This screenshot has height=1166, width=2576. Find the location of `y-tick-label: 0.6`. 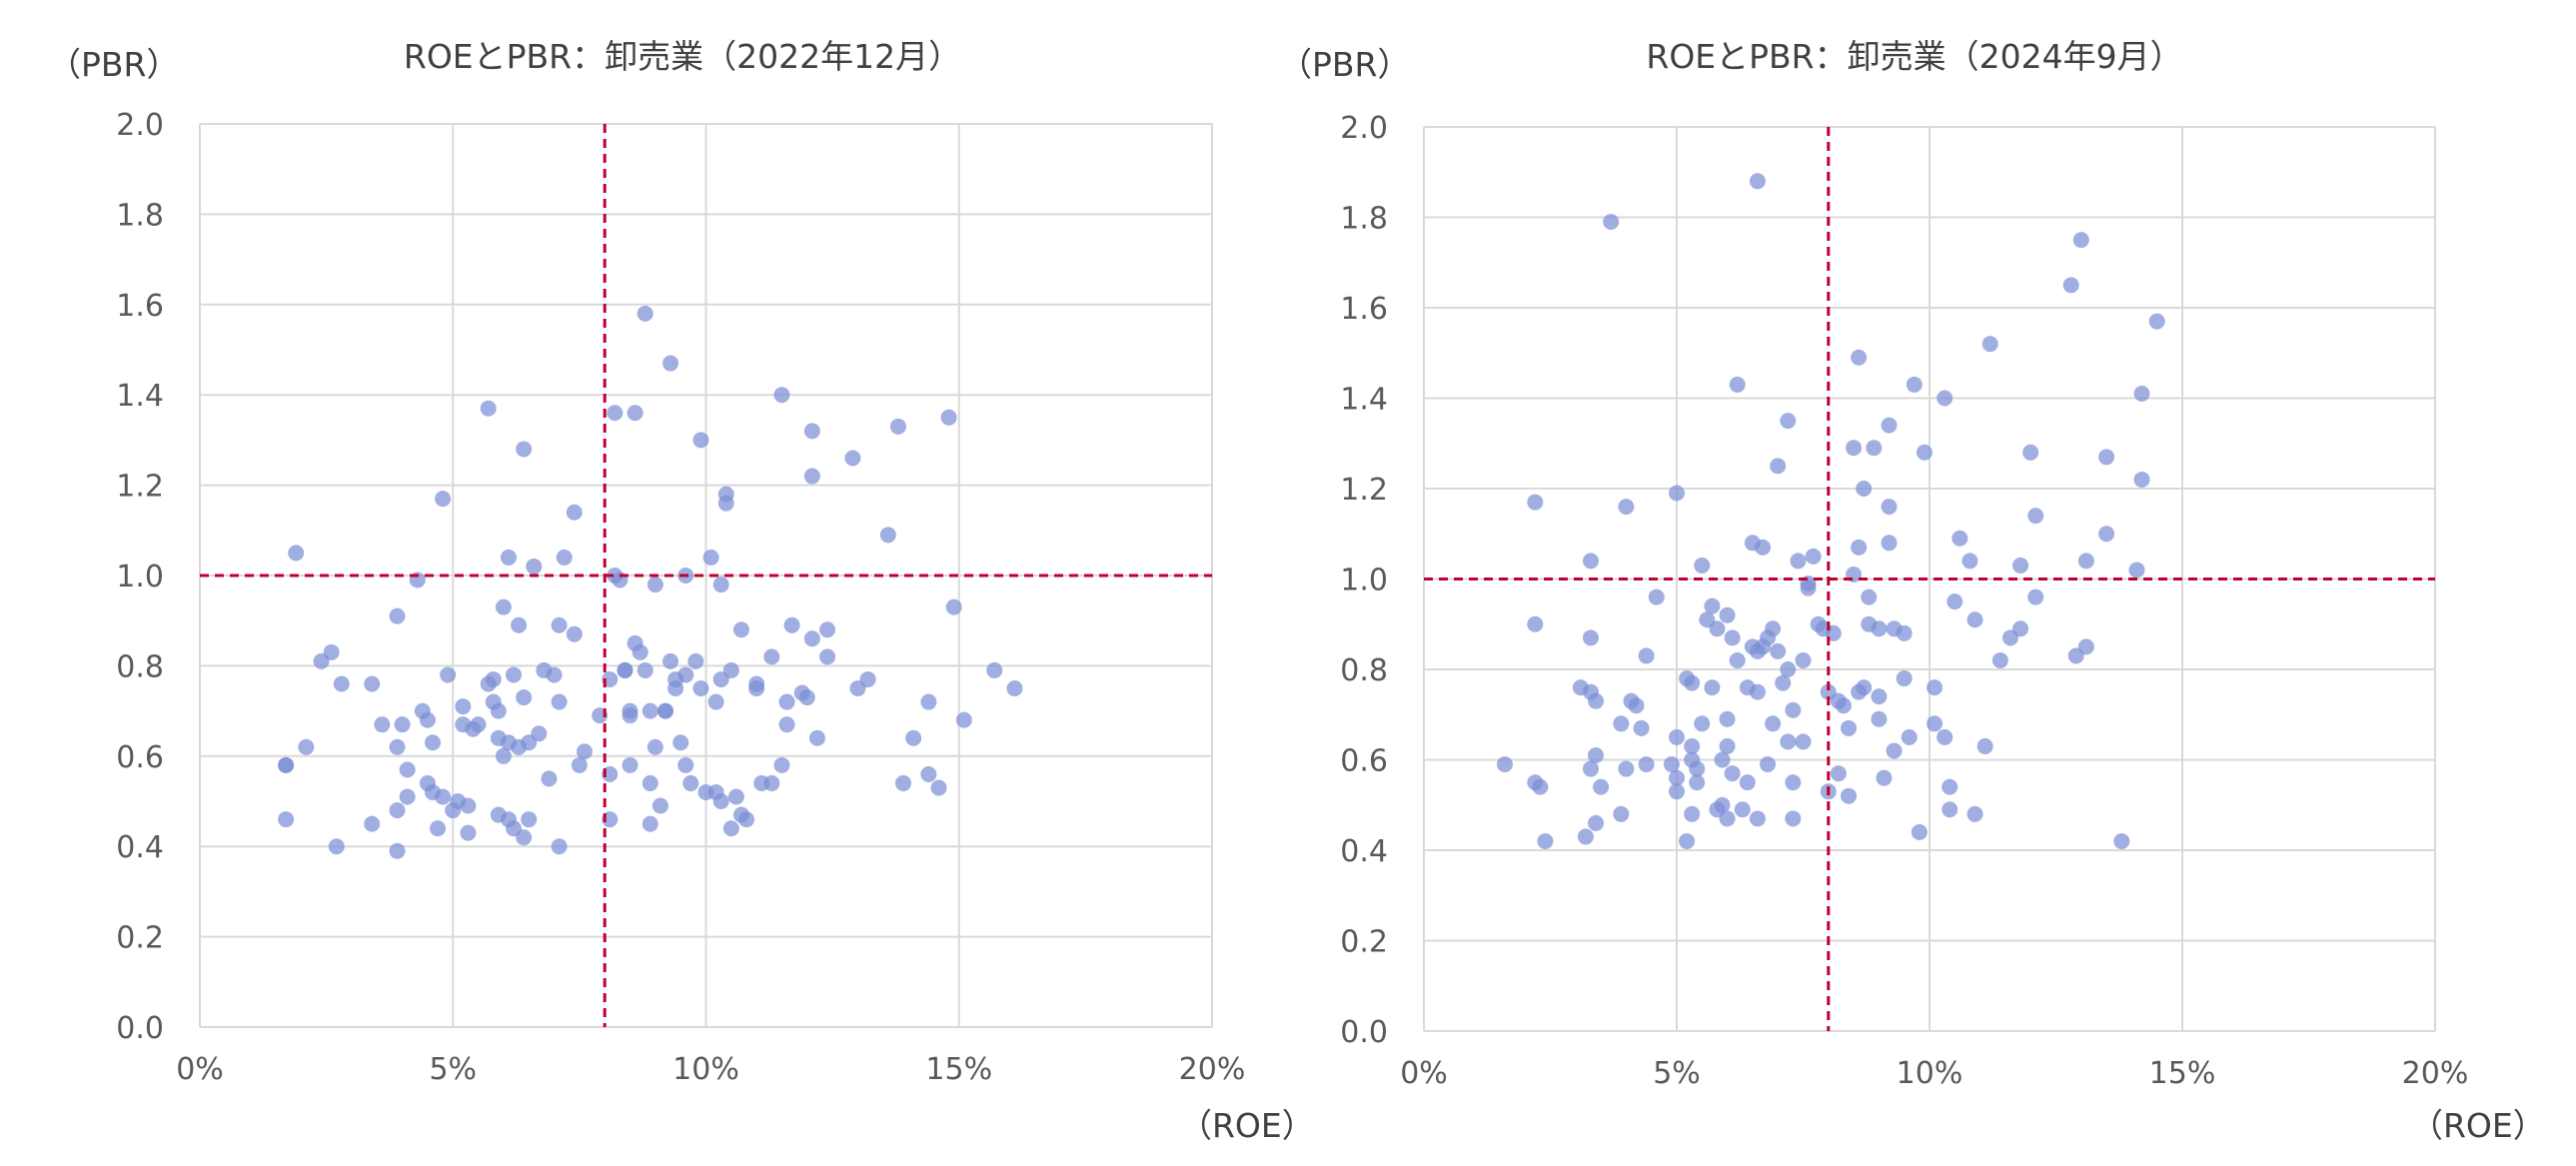

y-tick-label: 0.6 is located at coordinates (1364, 761).